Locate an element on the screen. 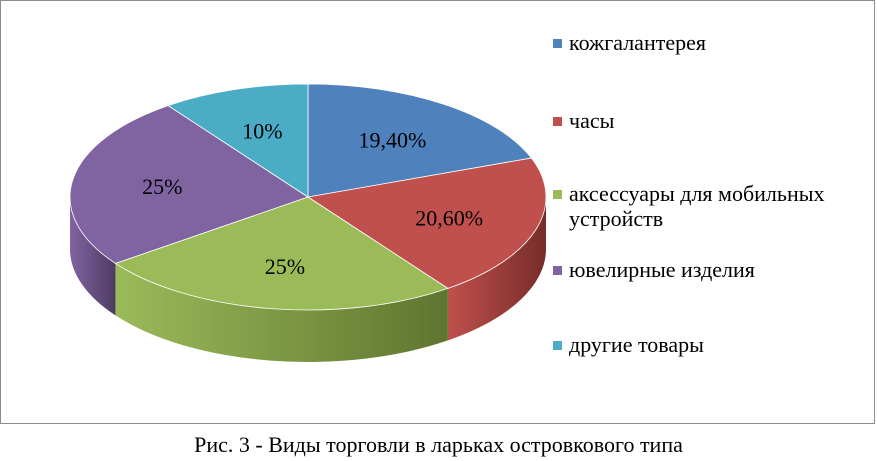  data-label-other-goods: 10% is located at coordinates (262, 130).